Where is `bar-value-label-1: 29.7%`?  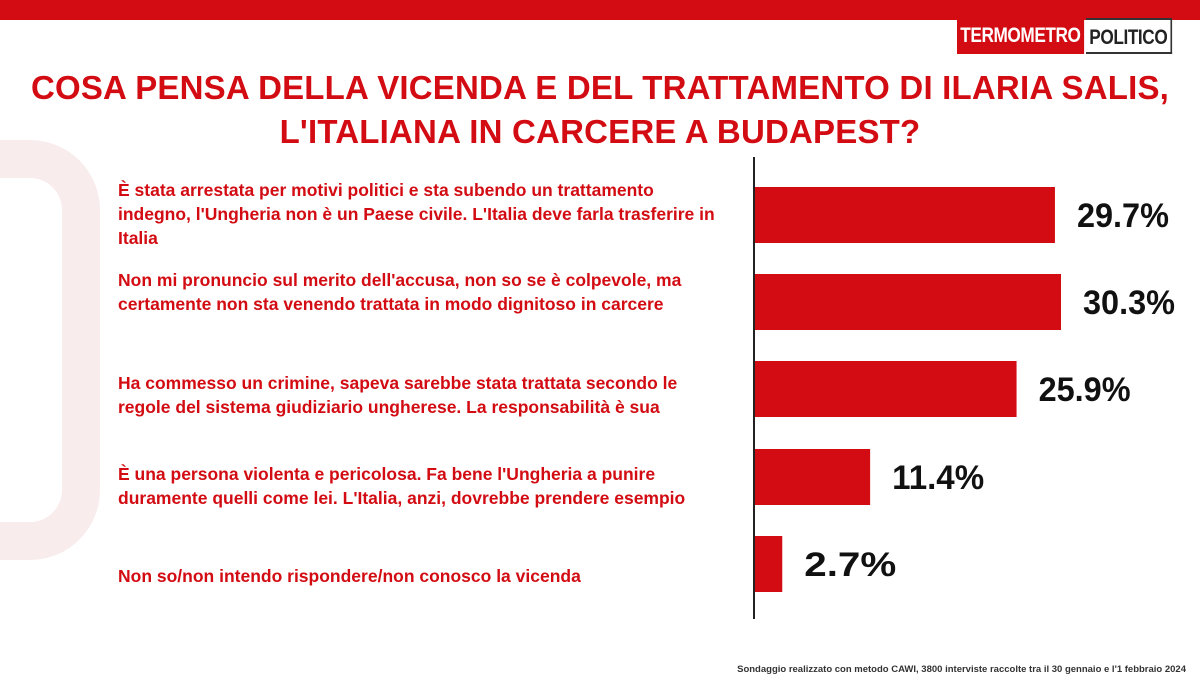
bar-value-label-1: 29.7% is located at coordinates (1123, 216).